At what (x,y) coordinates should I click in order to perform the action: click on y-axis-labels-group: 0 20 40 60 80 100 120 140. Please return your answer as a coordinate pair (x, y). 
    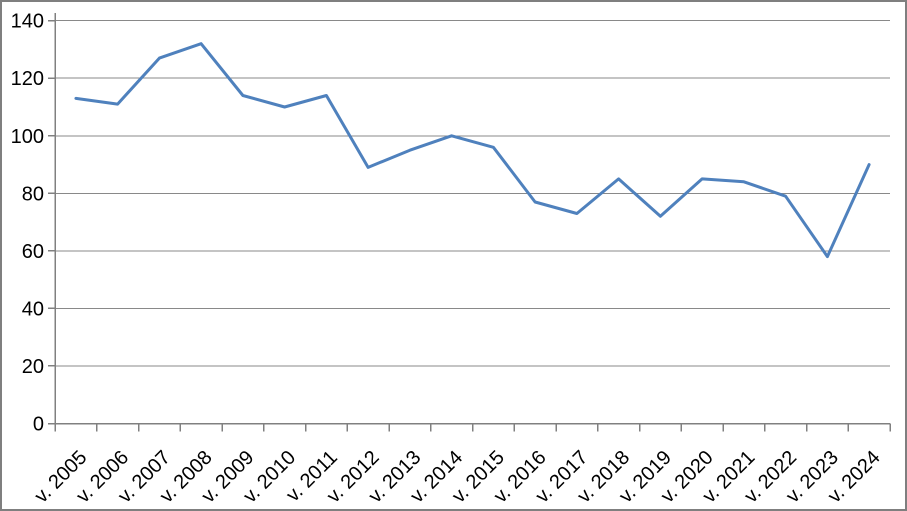
    Looking at the image, I should click on (27, 223).